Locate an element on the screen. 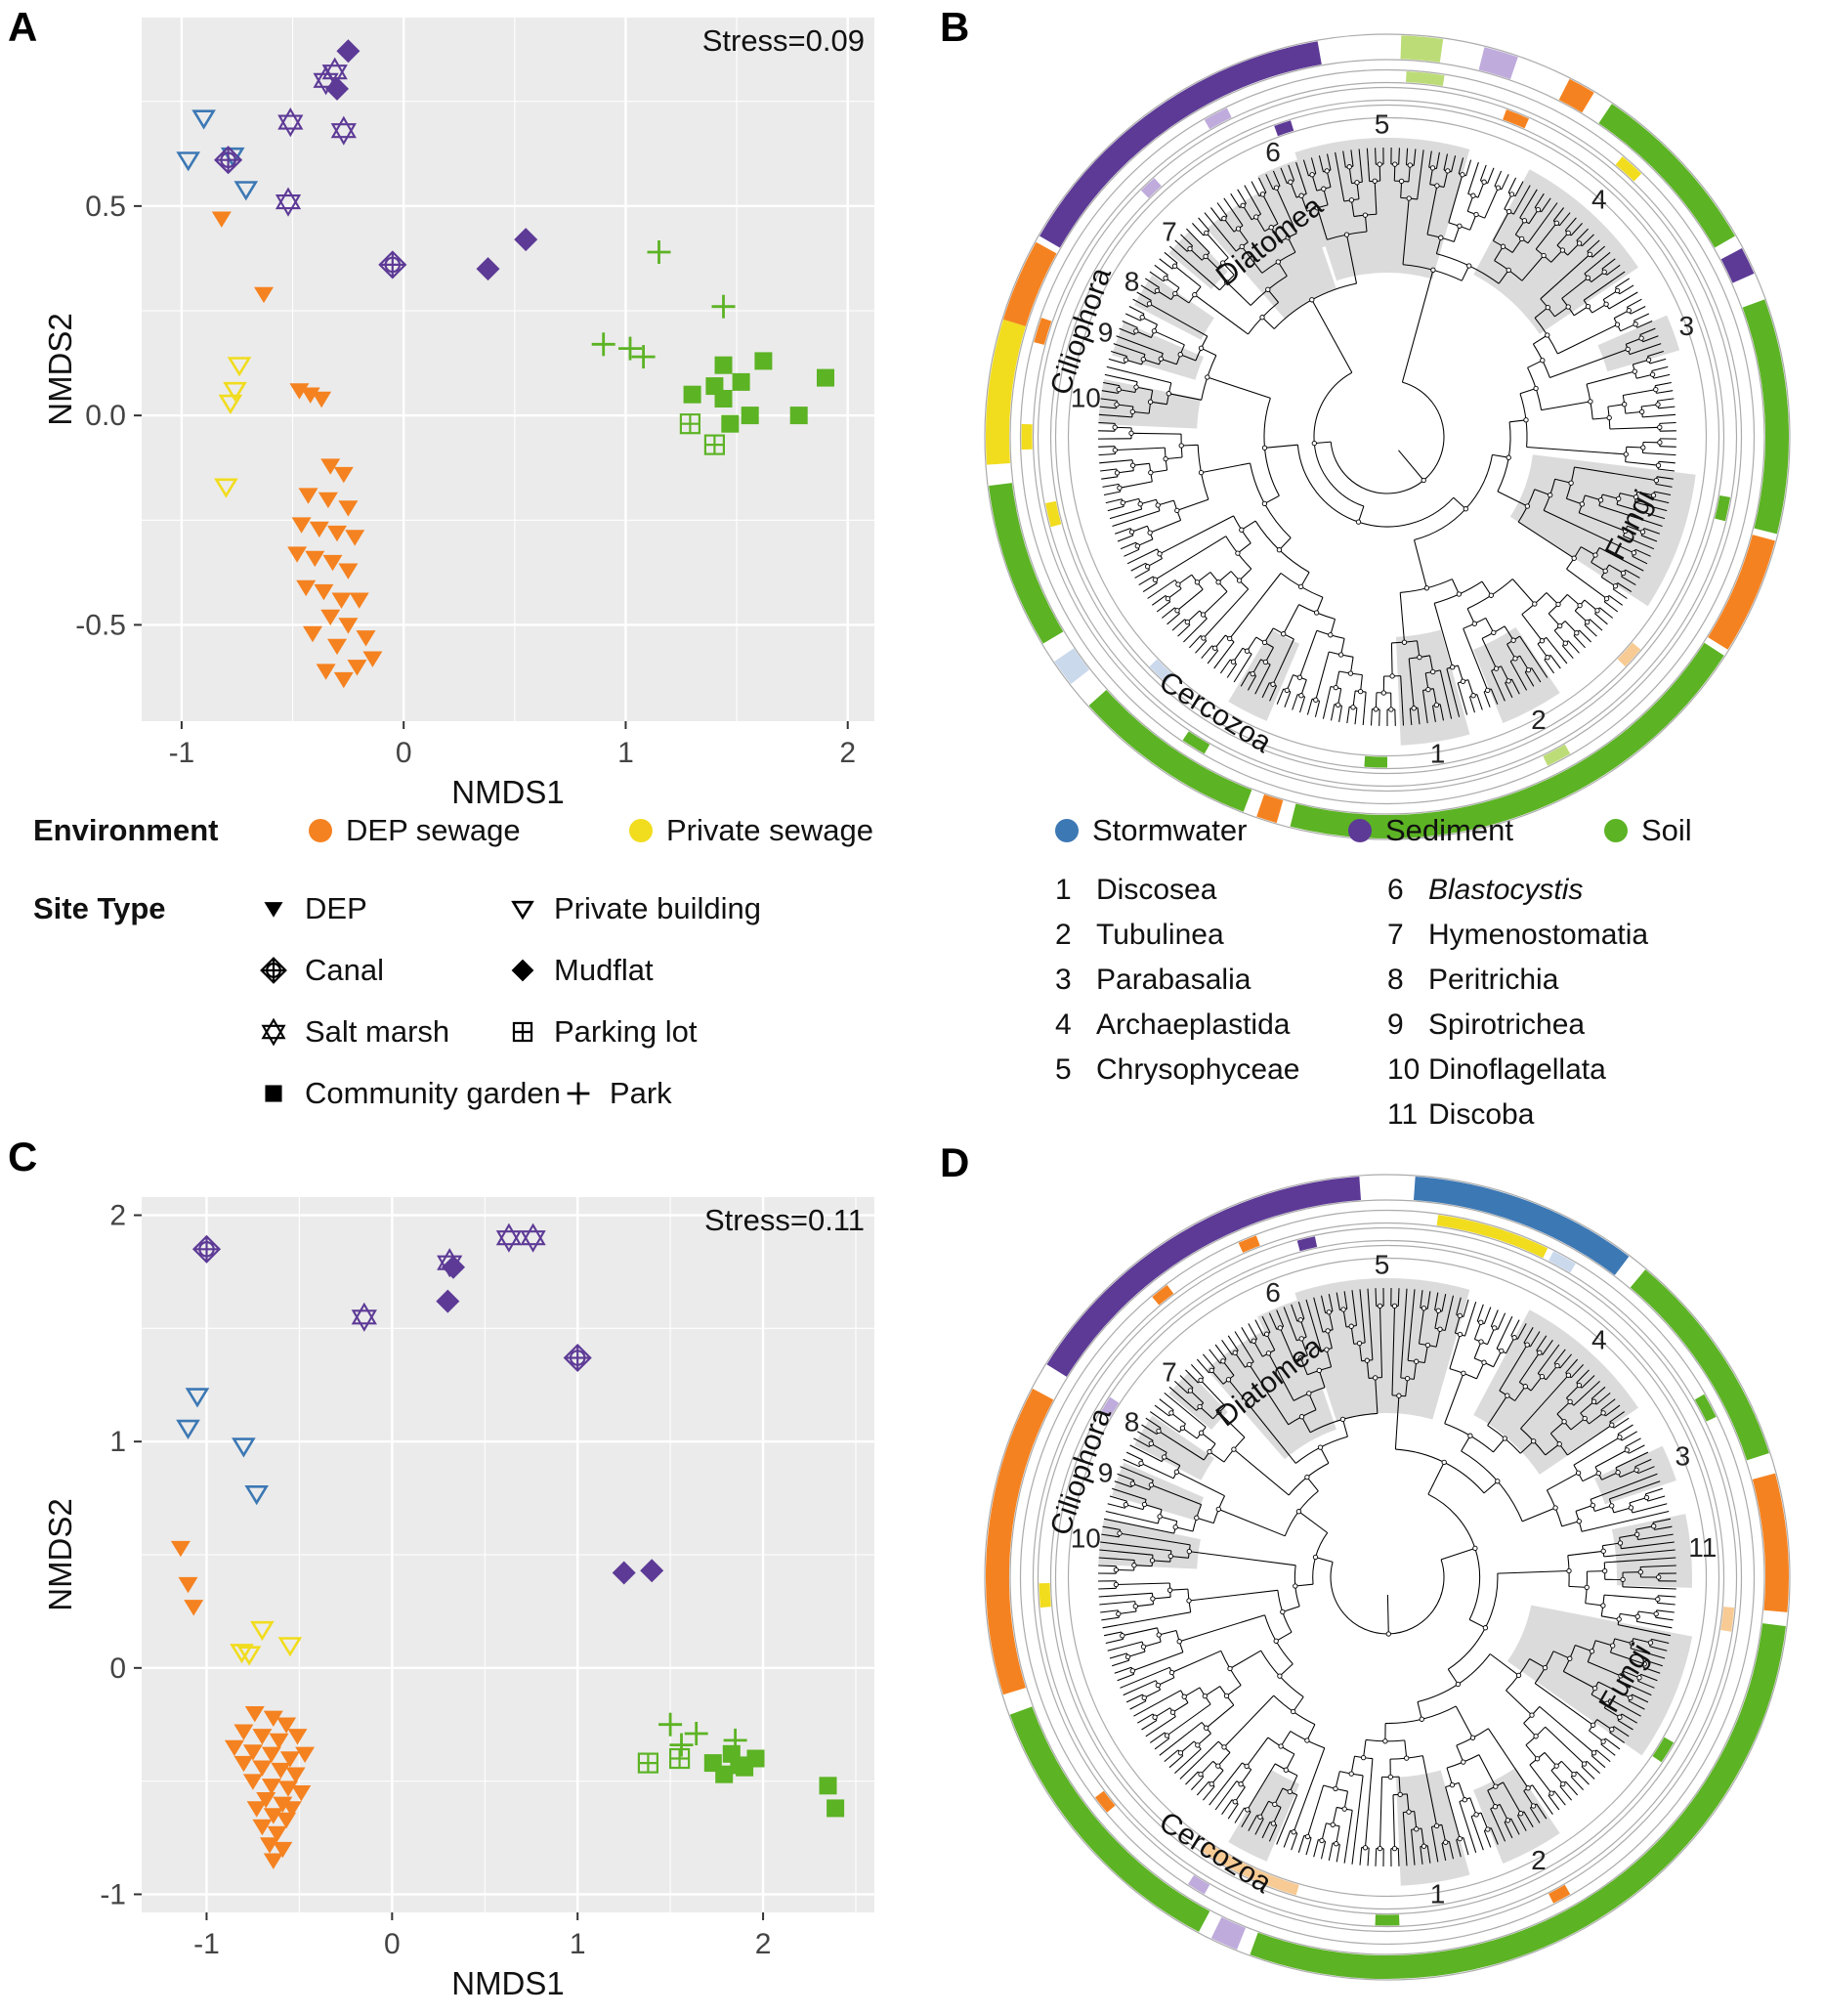 The width and height of the screenshot is (1824, 2016). svg-text: 0.5 is located at coordinates (105, 207).